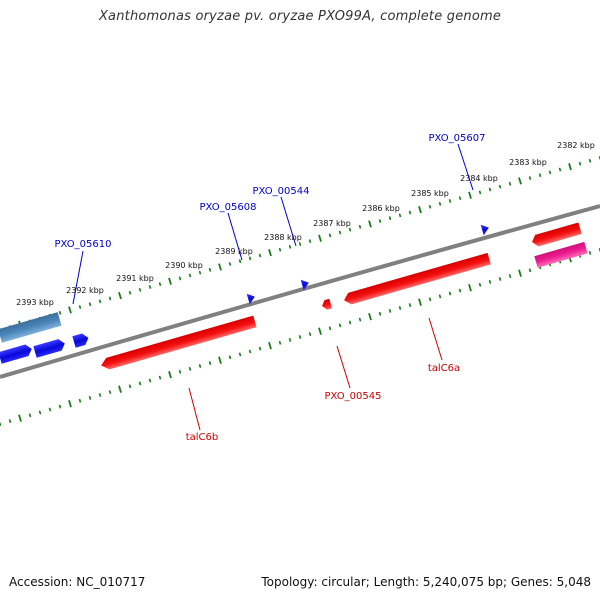 The width and height of the screenshot is (600, 600). Describe the element at coordinates (35, 302) in the screenshot. I see `scale-label: 2393 kbp` at that location.